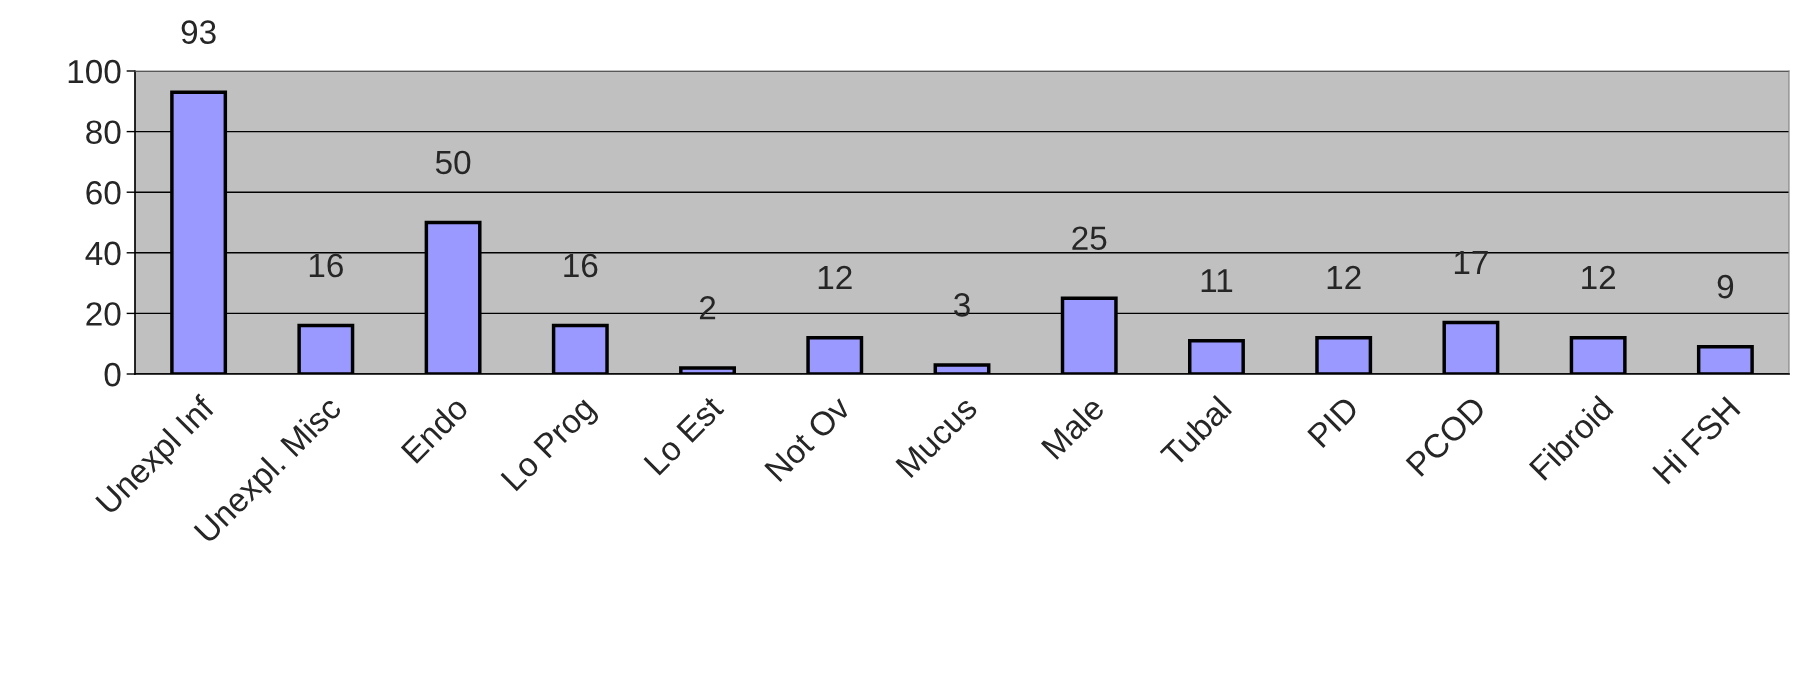 This screenshot has width=1796, height=679. Describe the element at coordinates (962, 305) in the screenshot. I see `data-label: 3` at that location.